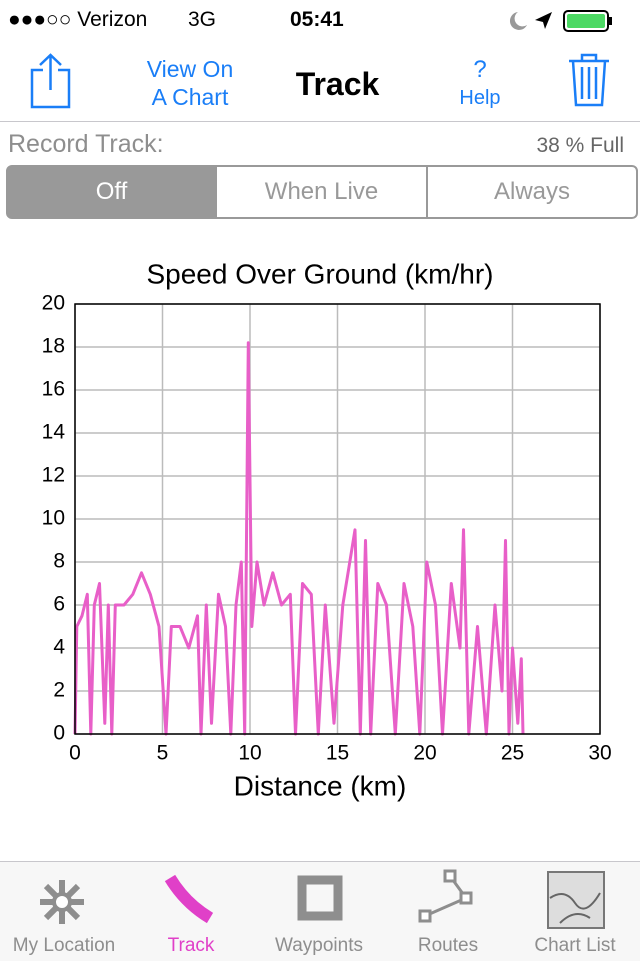 The height and width of the screenshot is (961, 640). I want to click on y-tick-label: 14, so click(54, 432).